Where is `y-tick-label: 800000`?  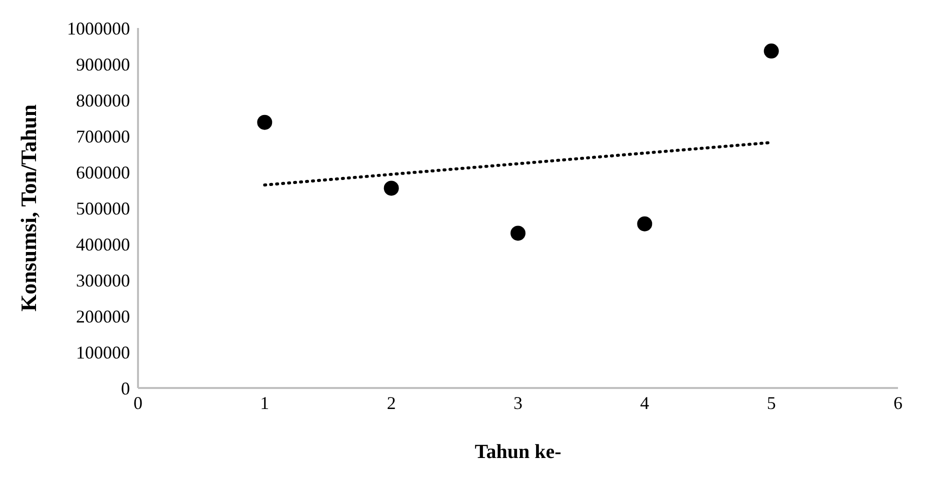 y-tick-label: 800000 is located at coordinates (103, 100).